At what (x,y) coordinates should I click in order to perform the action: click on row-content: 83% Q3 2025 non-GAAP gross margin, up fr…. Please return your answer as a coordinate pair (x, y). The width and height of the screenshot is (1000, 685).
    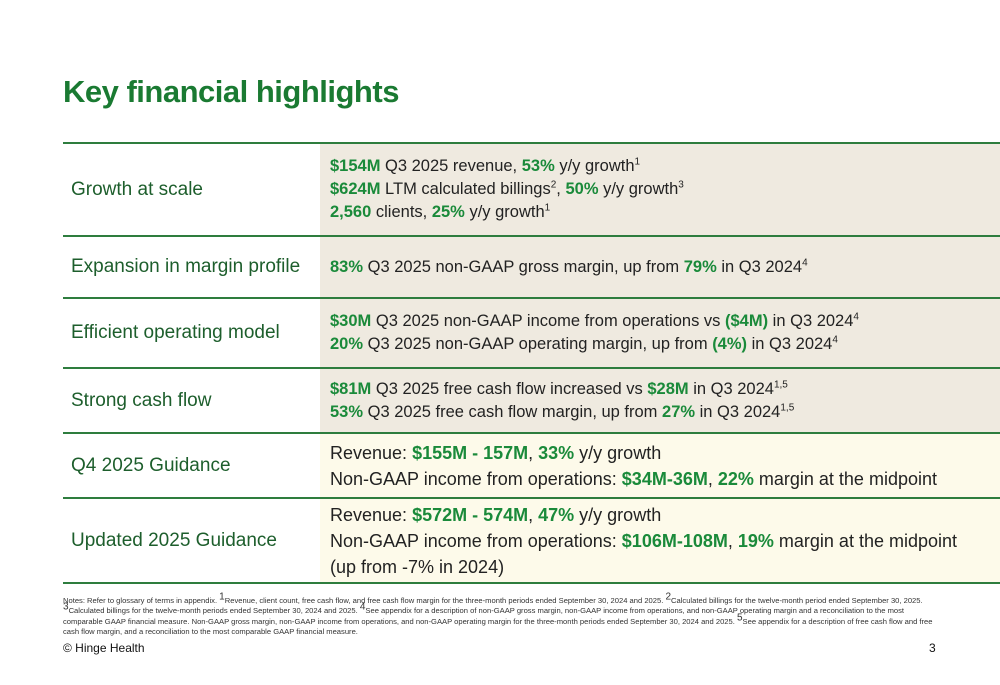
    Looking at the image, I should click on (660, 267).